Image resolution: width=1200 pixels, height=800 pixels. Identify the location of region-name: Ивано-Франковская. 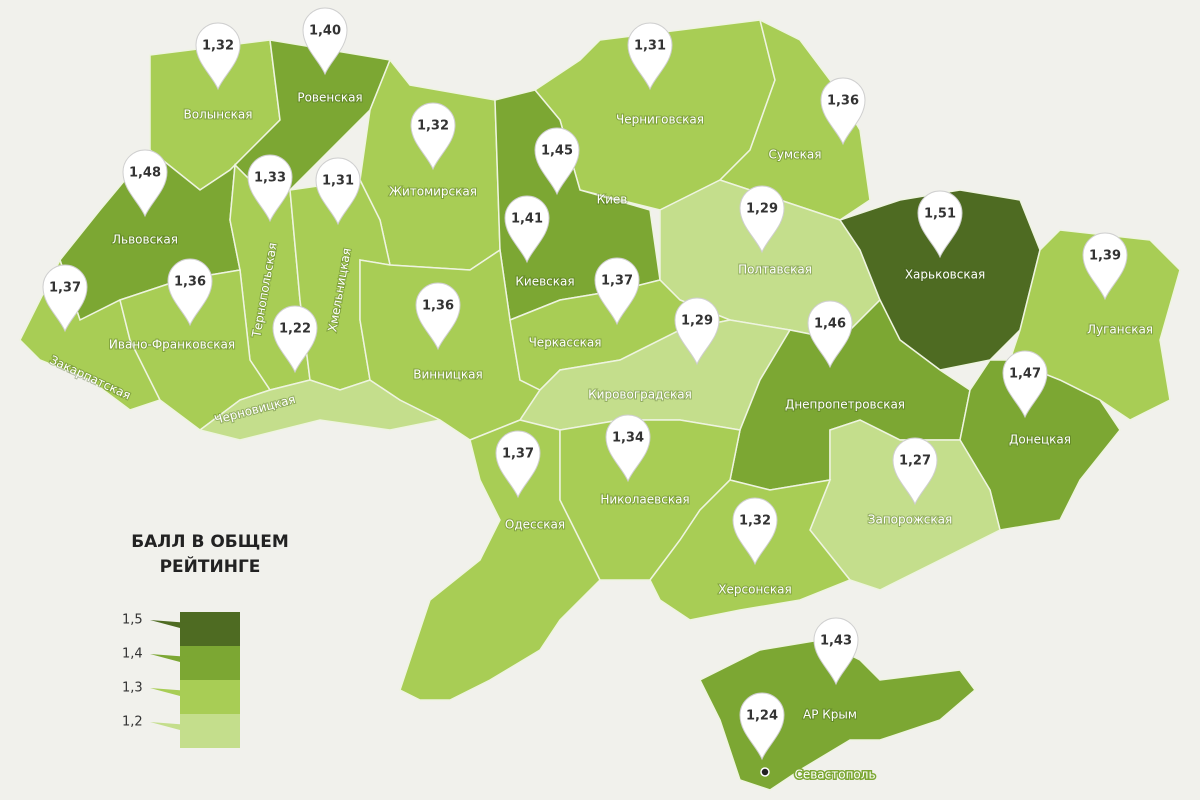
(172, 345).